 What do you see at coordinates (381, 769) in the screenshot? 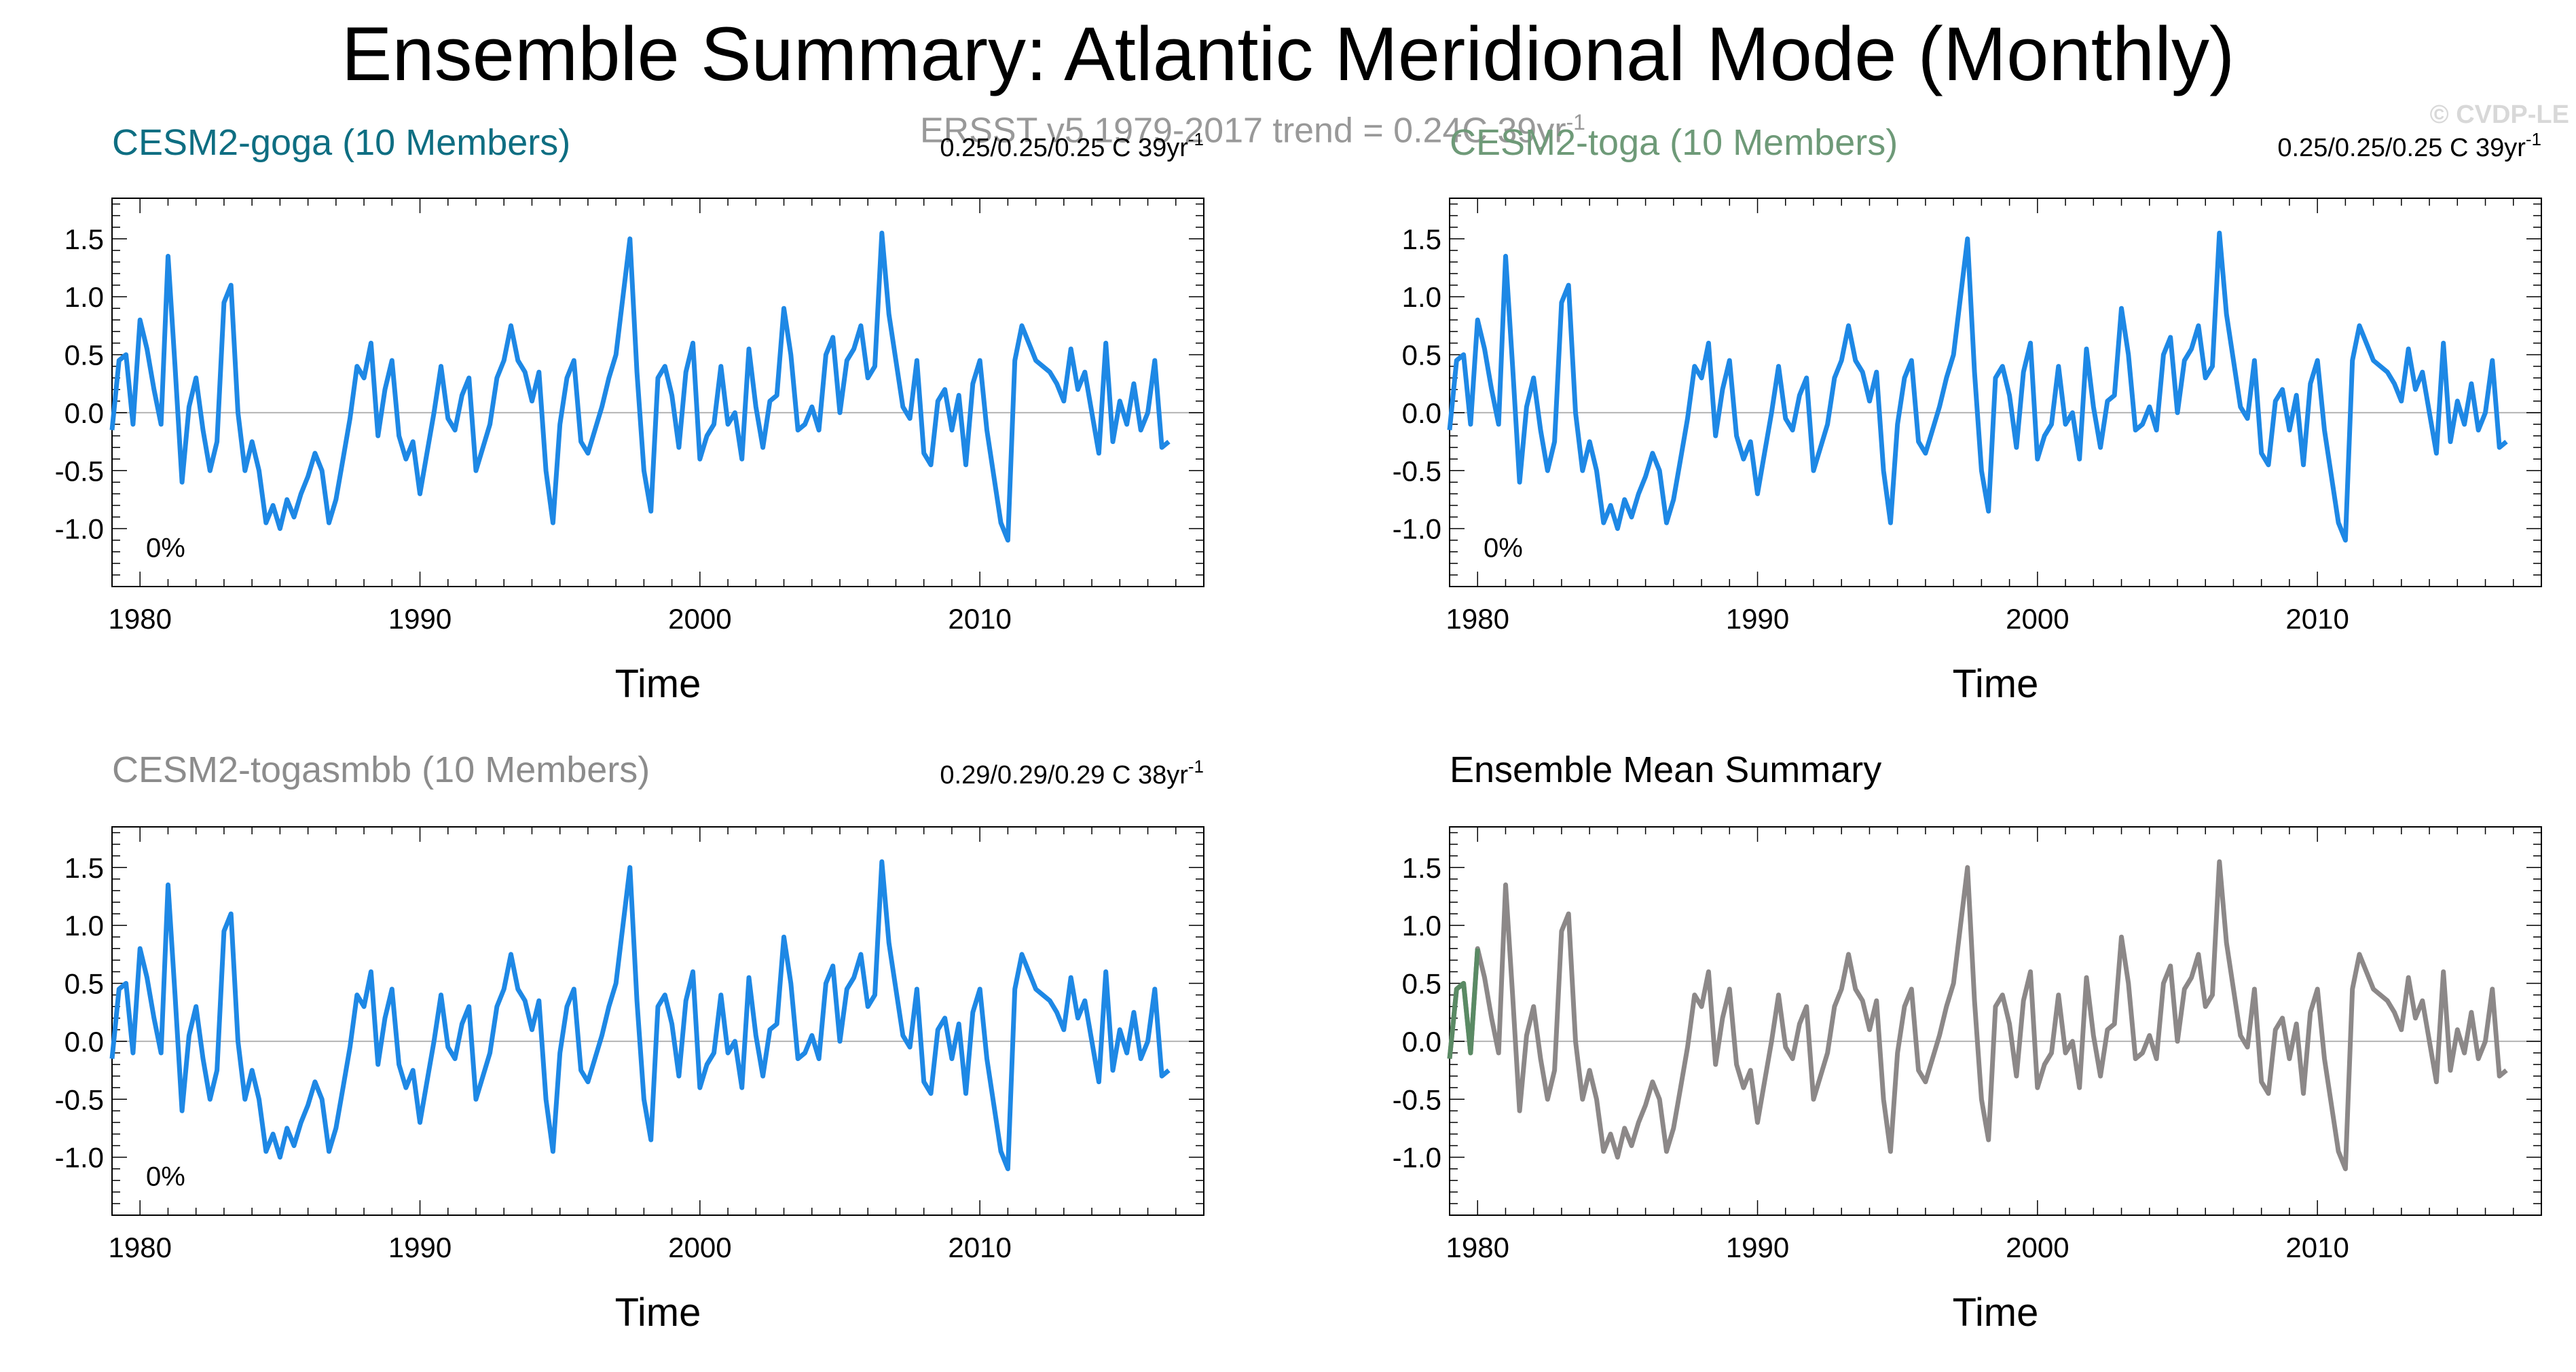
I see `plot-title: CESM2-togasmbb (10 Members)` at bounding box center [381, 769].